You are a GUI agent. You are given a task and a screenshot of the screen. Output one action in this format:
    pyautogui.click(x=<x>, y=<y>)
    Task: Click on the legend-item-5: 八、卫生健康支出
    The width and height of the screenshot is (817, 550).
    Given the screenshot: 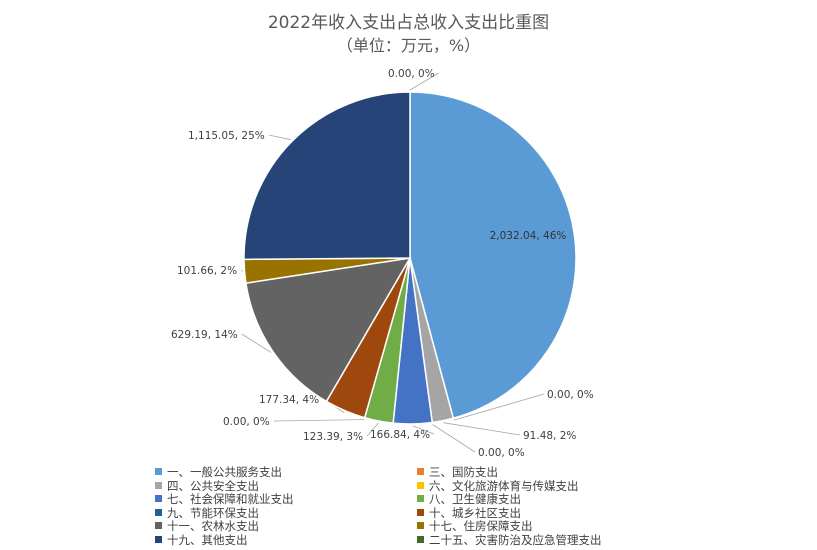 What is the action you would take?
    pyautogui.click(x=469, y=499)
    